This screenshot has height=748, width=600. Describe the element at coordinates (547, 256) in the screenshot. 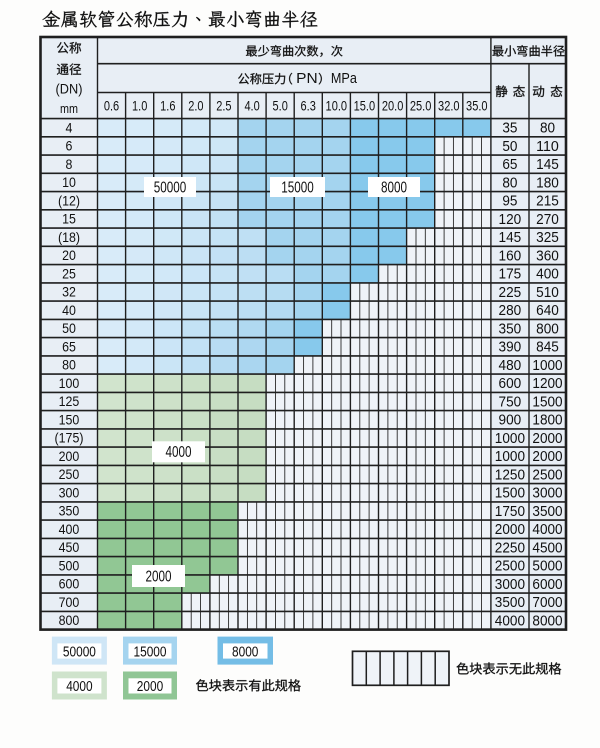

I see `svg-text: 360` at that location.